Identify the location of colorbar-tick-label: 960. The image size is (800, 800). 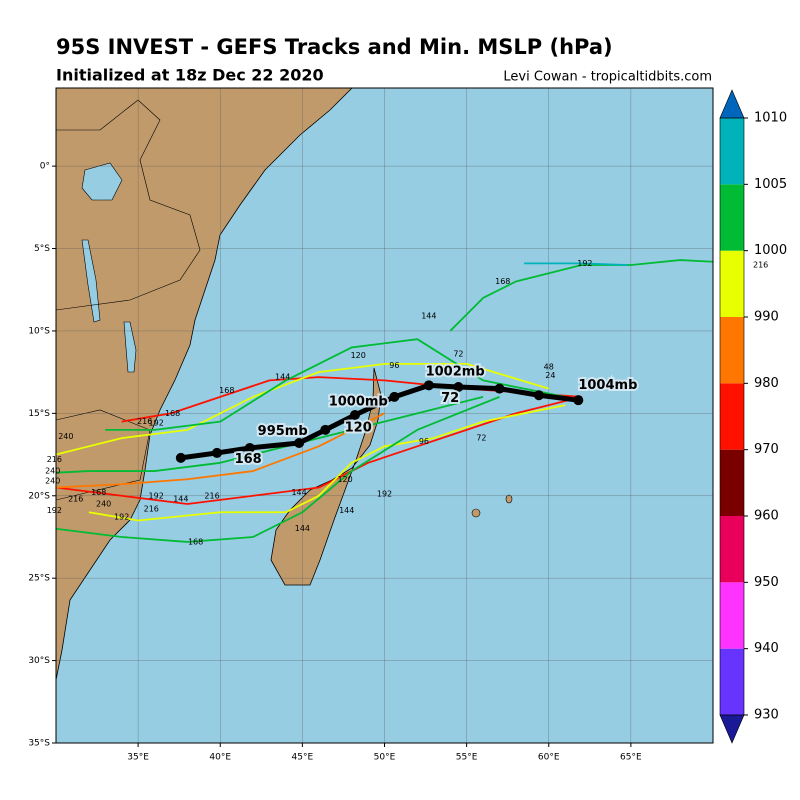
(766, 516).